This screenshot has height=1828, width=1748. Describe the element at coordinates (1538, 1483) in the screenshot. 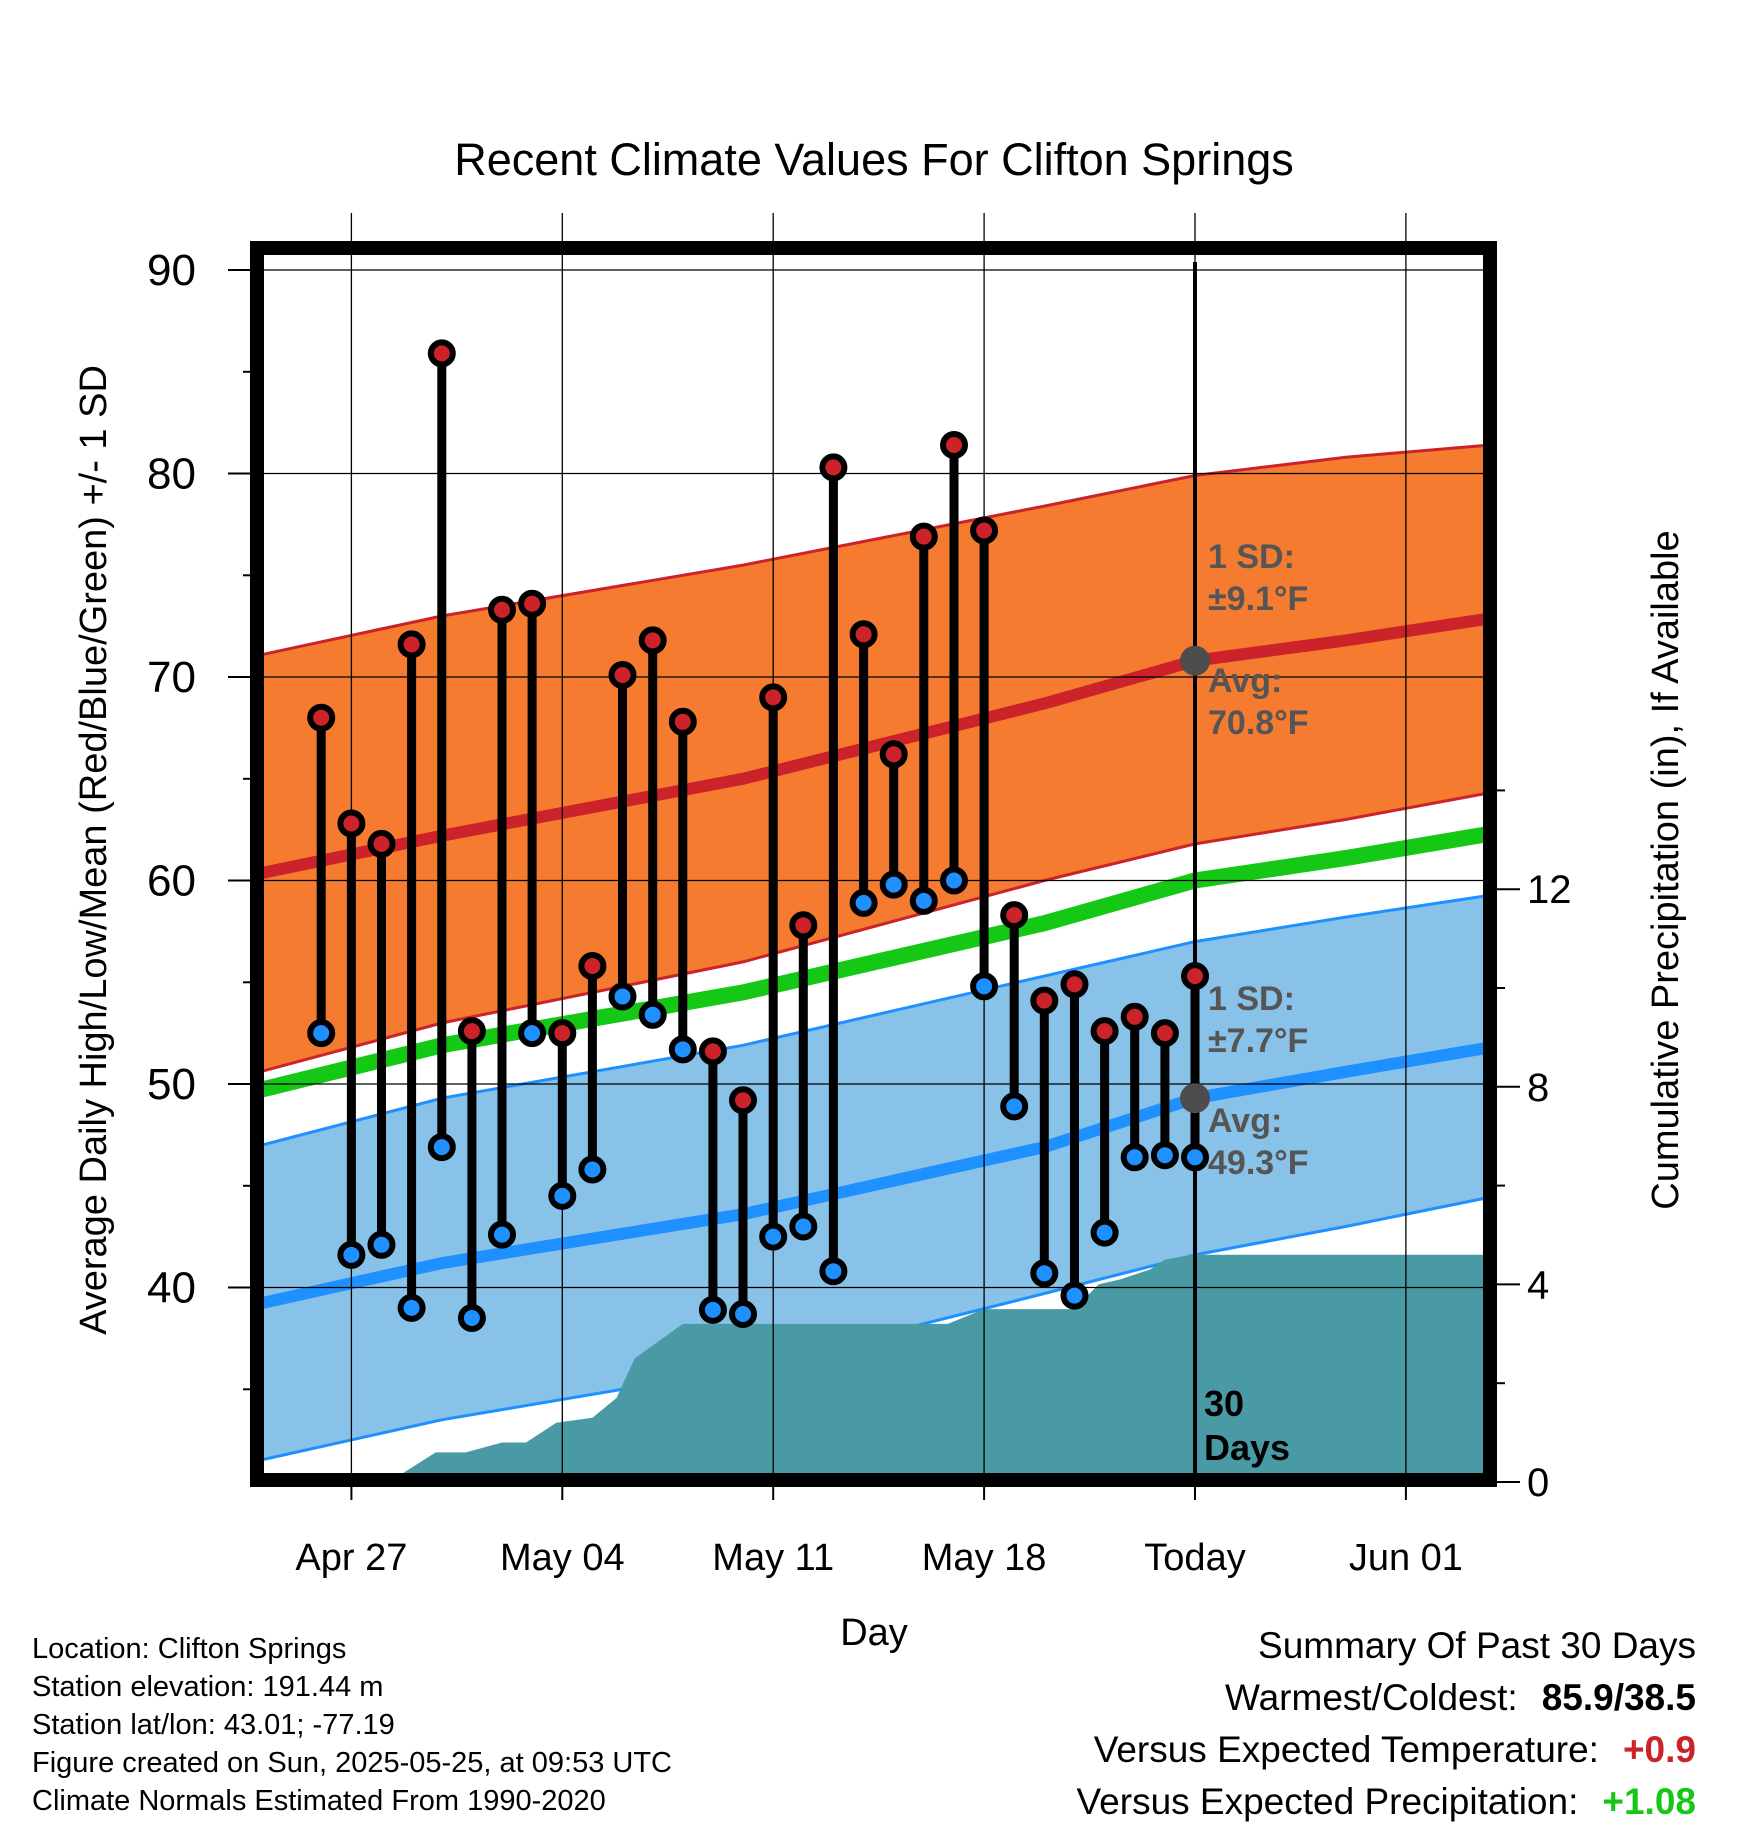

I see `y2-tick-label: 0` at that location.